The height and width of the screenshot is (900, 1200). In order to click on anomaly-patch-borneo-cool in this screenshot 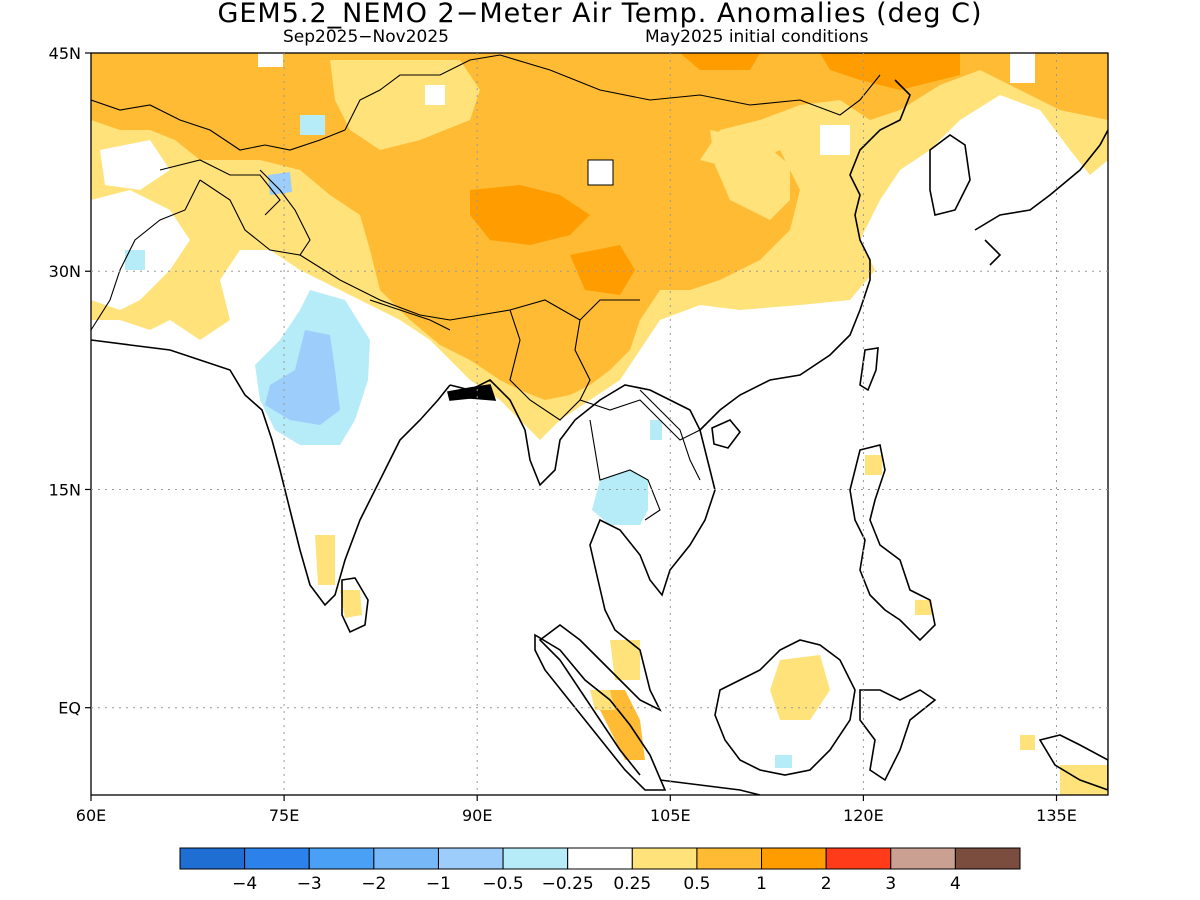, I will do `click(783, 761)`.